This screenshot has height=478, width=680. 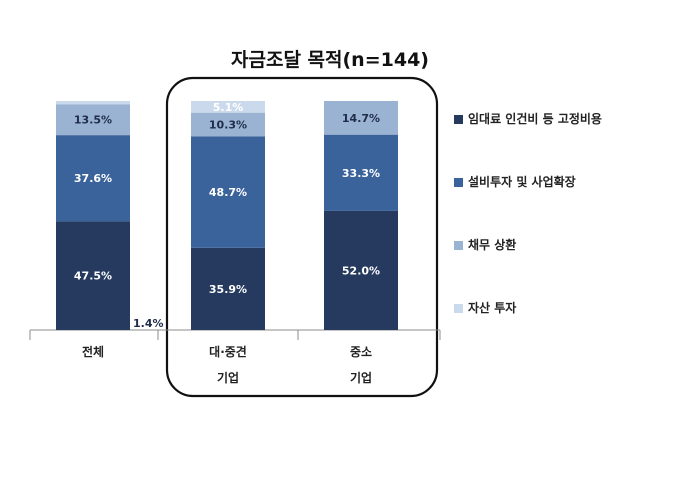 What do you see at coordinates (361, 352) in the screenshot?
I see `category-label: 중소` at bounding box center [361, 352].